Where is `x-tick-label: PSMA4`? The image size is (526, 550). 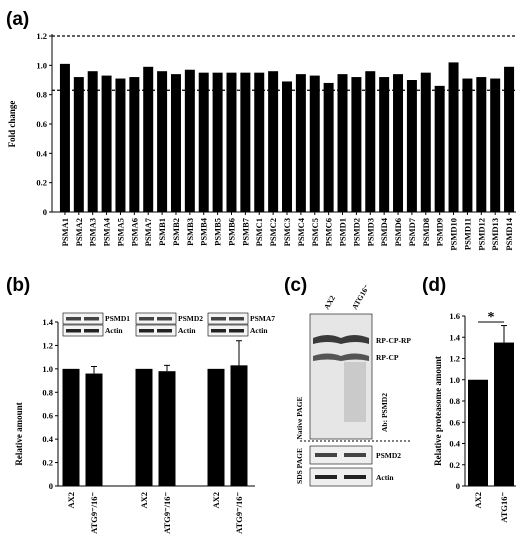 x-tick-label: PSMA4 is located at coordinates (107, 231).